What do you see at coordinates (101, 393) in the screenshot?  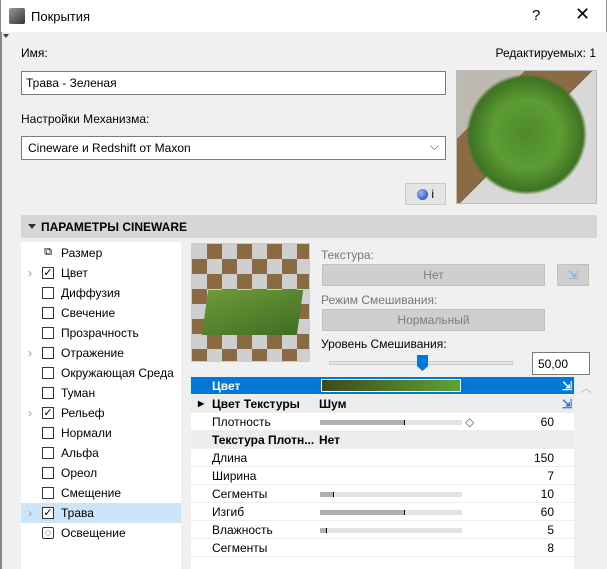 I see `channel-item: Туман` at bounding box center [101, 393].